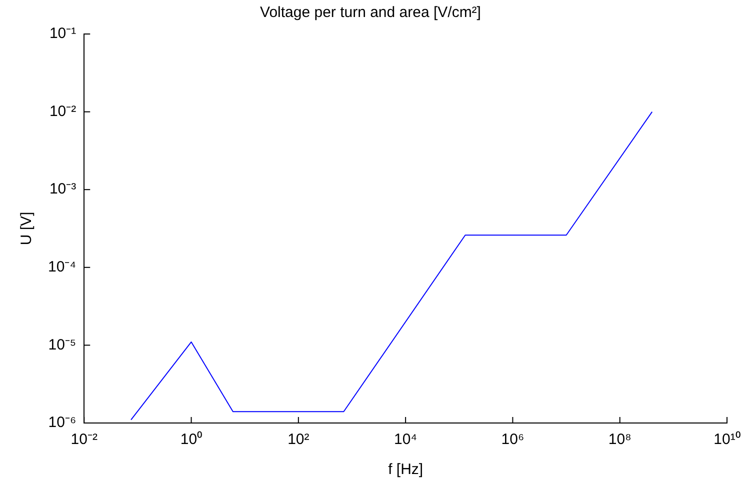 Image resolution: width=749 pixels, height=489 pixels. Describe the element at coordinates (191, 439) in the screenshot. I see `x-tick-label: 10⁰` at that location.